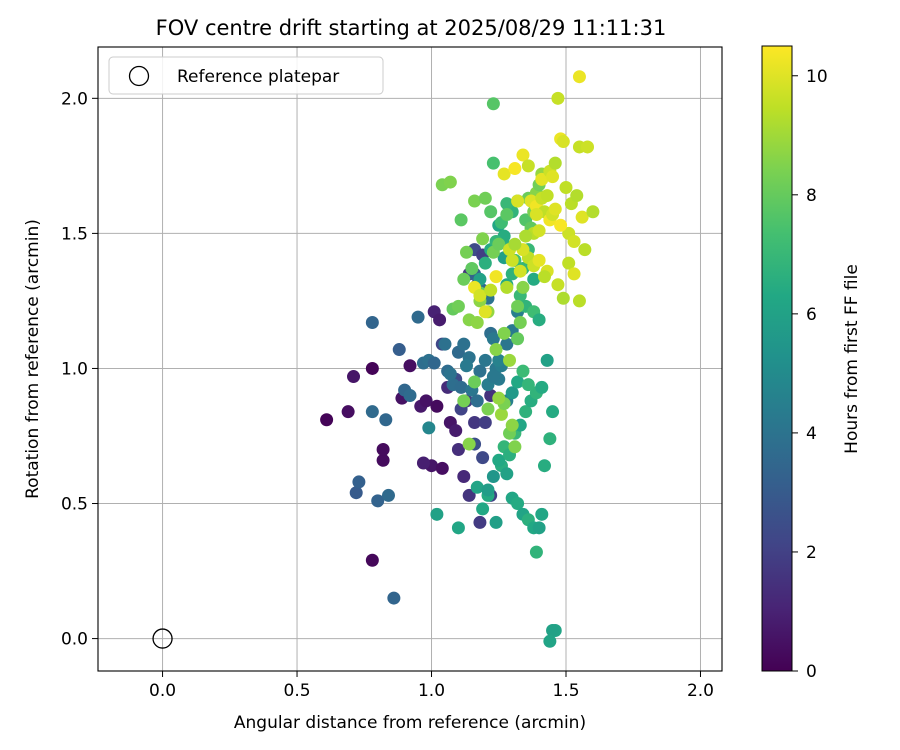 This screenshot has width=900, height=750. Describe the element at coordinates (810, 374) in the screenshot. I see `colorbar-ticks: 0 2 4 6 8 10` at that location.